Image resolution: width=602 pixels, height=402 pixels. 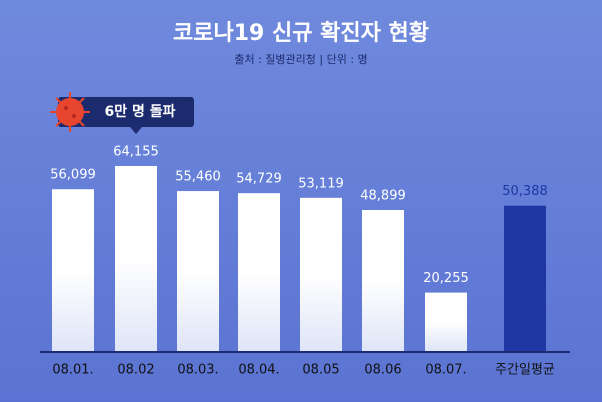 What do you see at coordinates (382, 370) in the screenshot?
I see `x-tick-label: 08.06` at bounding box center [382, 370].